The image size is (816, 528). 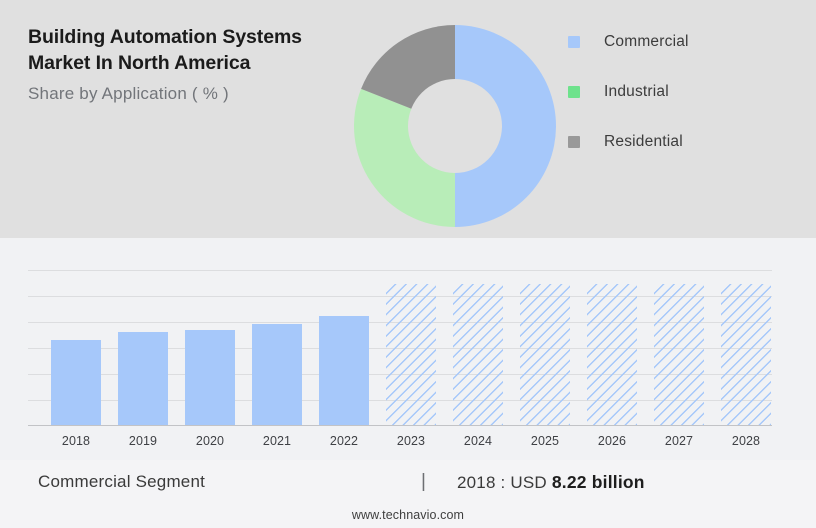 What do you see at coordinates (478, 441) in the screenshot?
I see `x-axis-label-2024: 2024` at bounding box center [478, 441].